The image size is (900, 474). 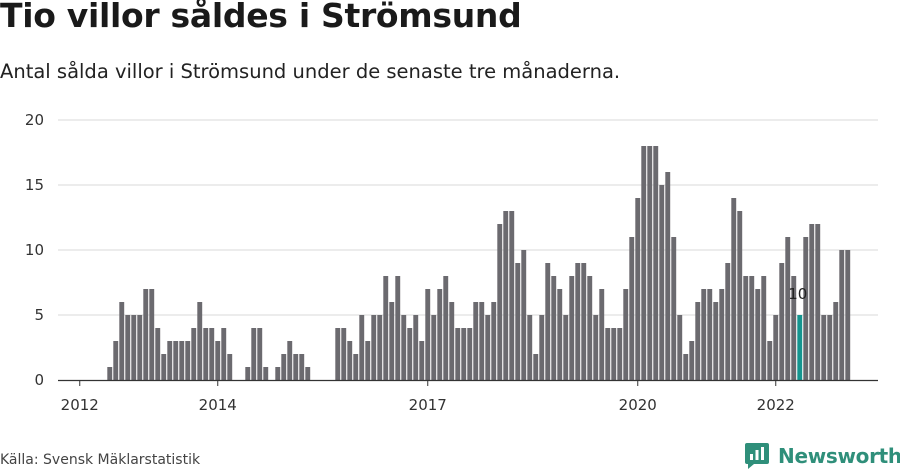 I want to click on axes, so click(x=468, y=382).